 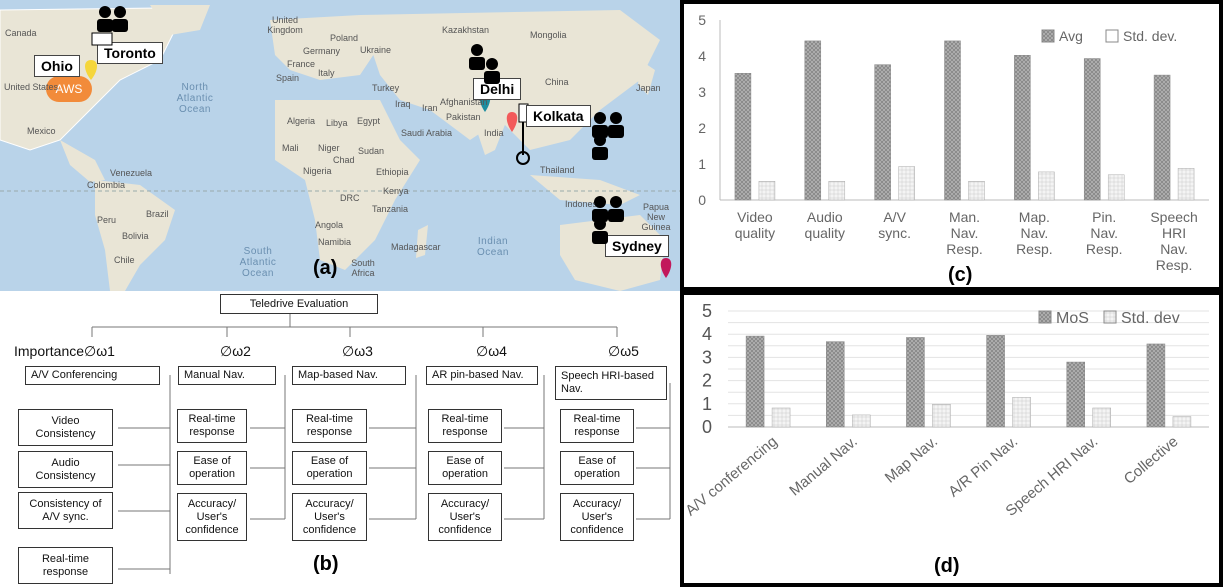 I want to click on x-tick-label: Video quality, so click(x=755, y=225).